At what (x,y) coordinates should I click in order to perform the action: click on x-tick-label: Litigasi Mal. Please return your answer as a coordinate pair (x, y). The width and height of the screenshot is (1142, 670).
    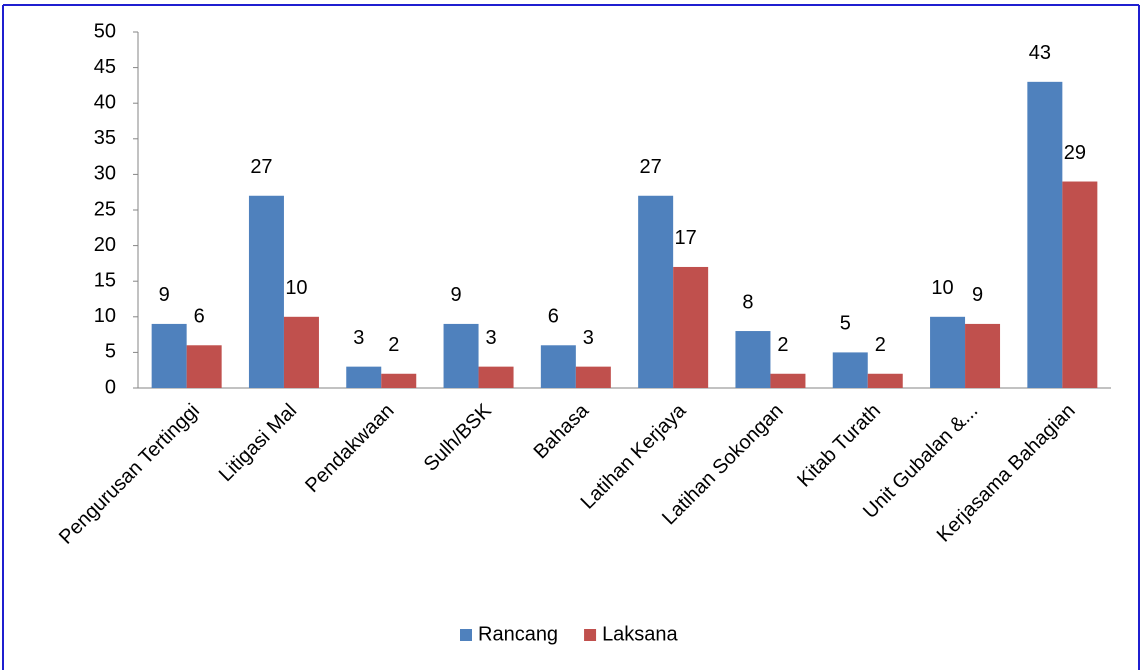
    Looking at the image, I should click on (258, 443).